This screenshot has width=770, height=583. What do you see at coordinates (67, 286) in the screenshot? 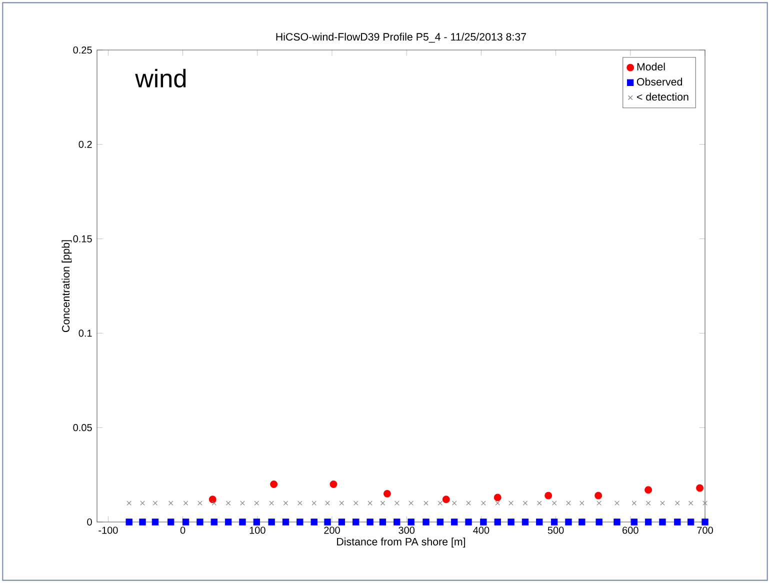
I see `y-axis-title: Concentration [ppb]` at bounding box center [67, 286].